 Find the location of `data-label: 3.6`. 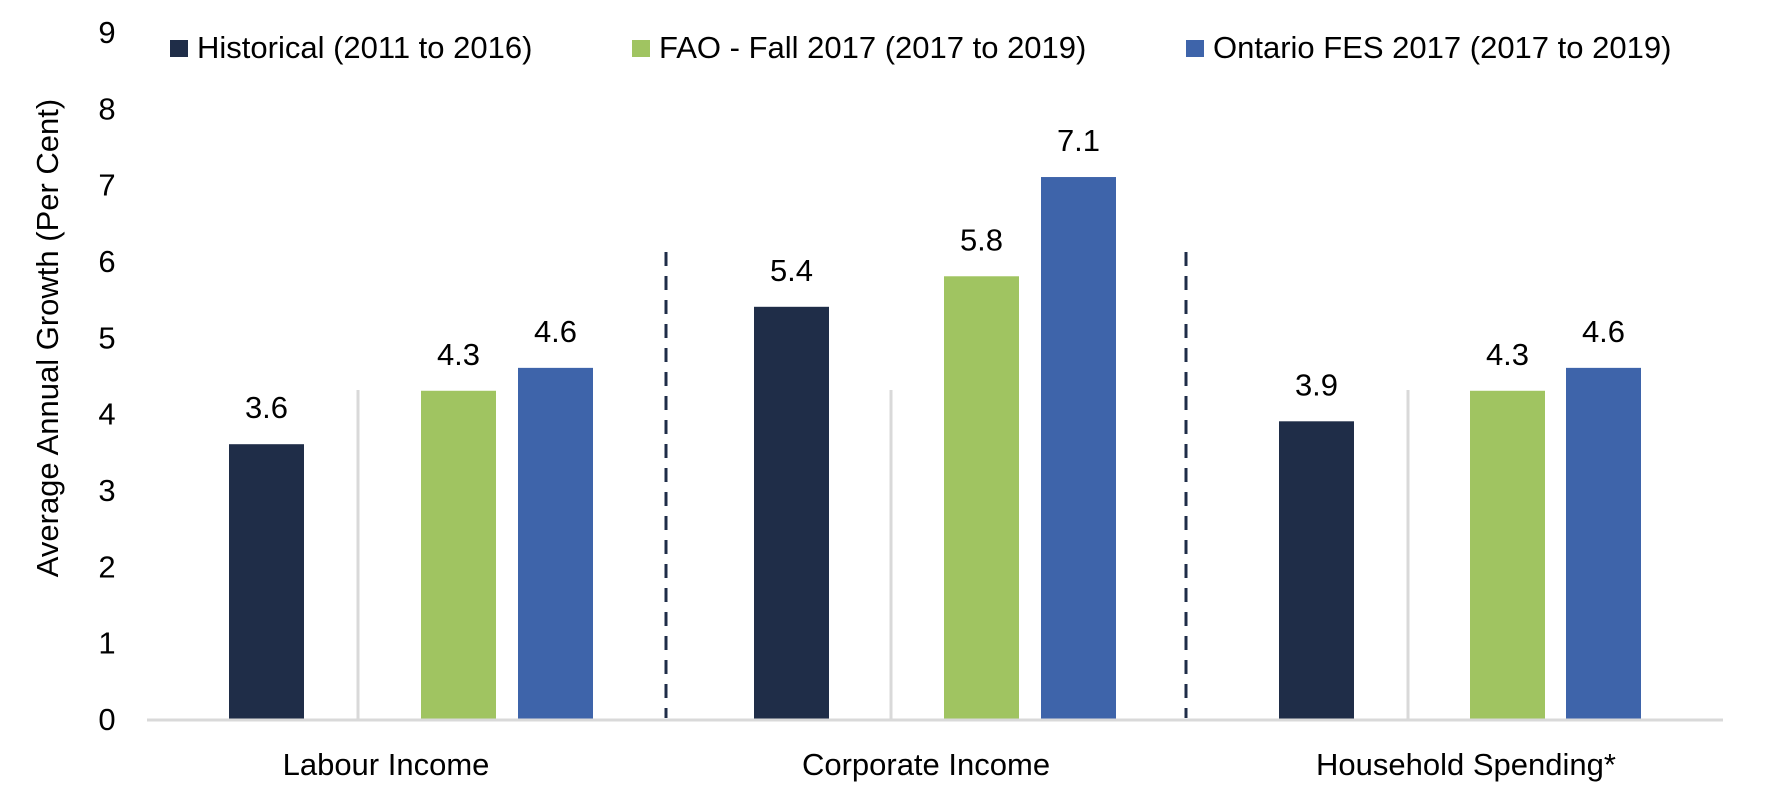

data-label: 3.6 is located at coordinates (266, 407).